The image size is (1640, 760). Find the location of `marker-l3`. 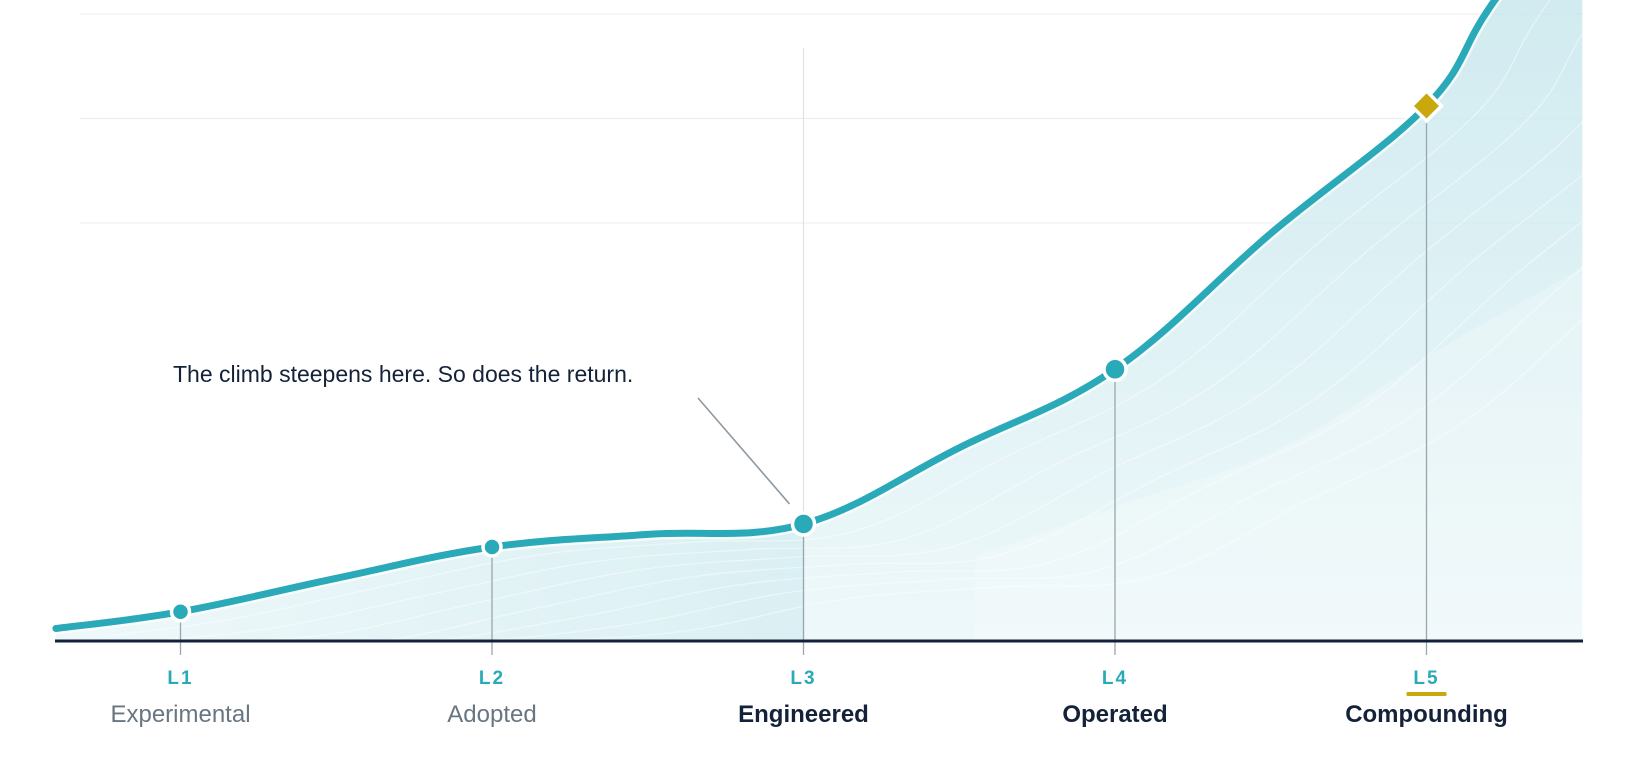

marker-l3 is located at coordinates (803, 524).